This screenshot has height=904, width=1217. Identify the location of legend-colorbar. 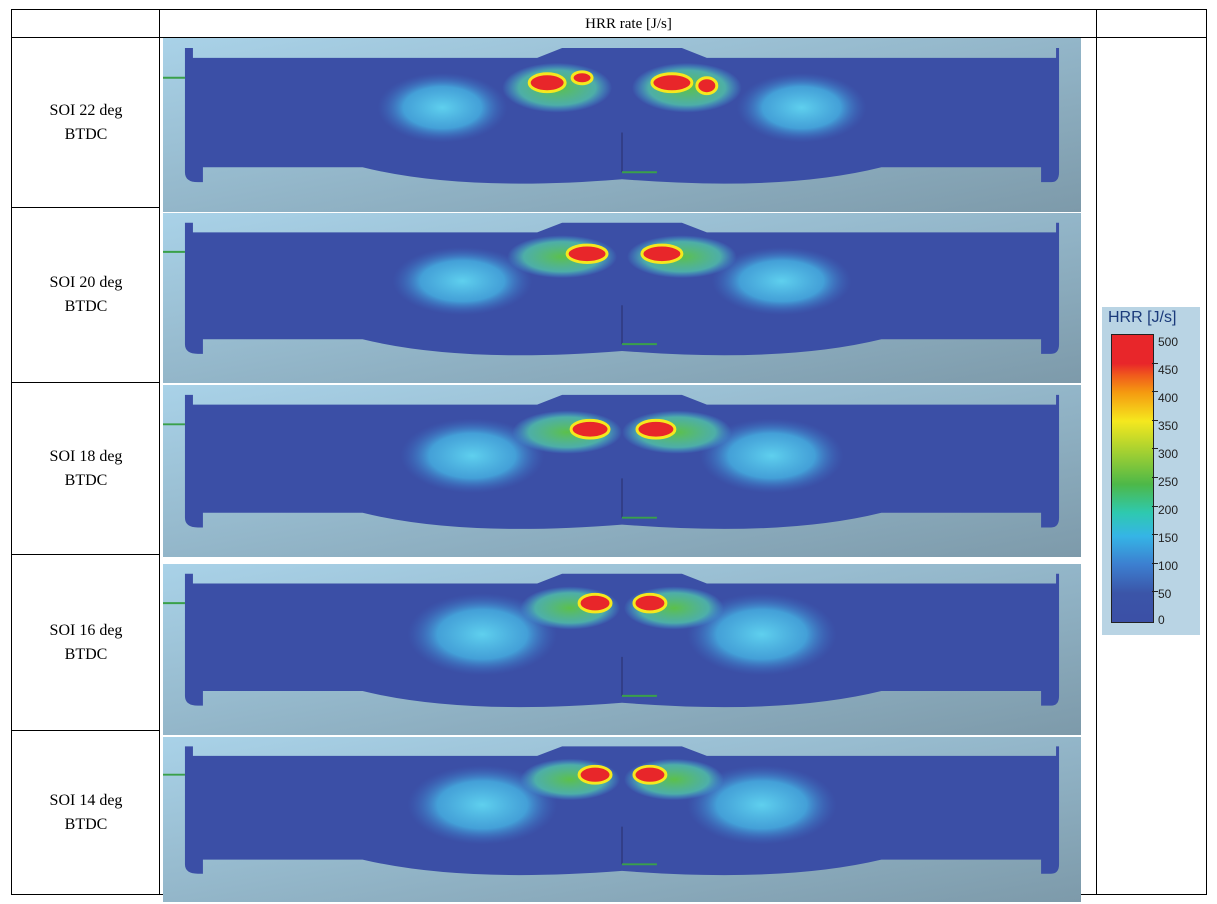
(1132, 478).